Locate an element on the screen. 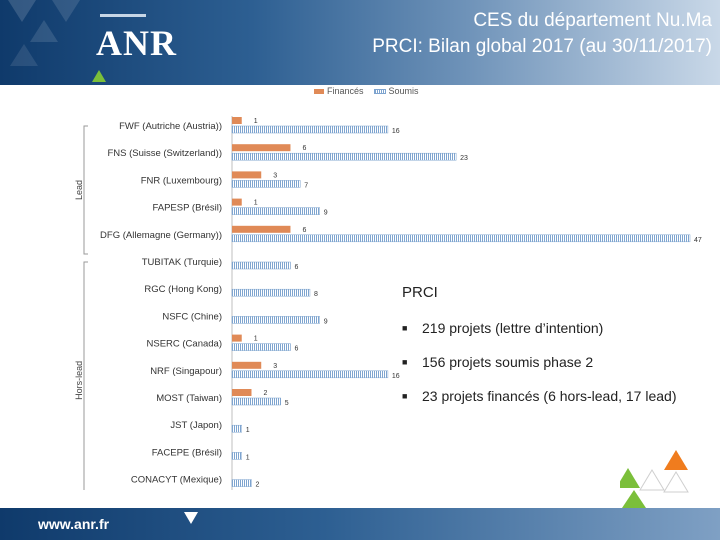 This screenshot has width=720, height=540. data-label-financed: 2 is located at coordinates (265, 393).